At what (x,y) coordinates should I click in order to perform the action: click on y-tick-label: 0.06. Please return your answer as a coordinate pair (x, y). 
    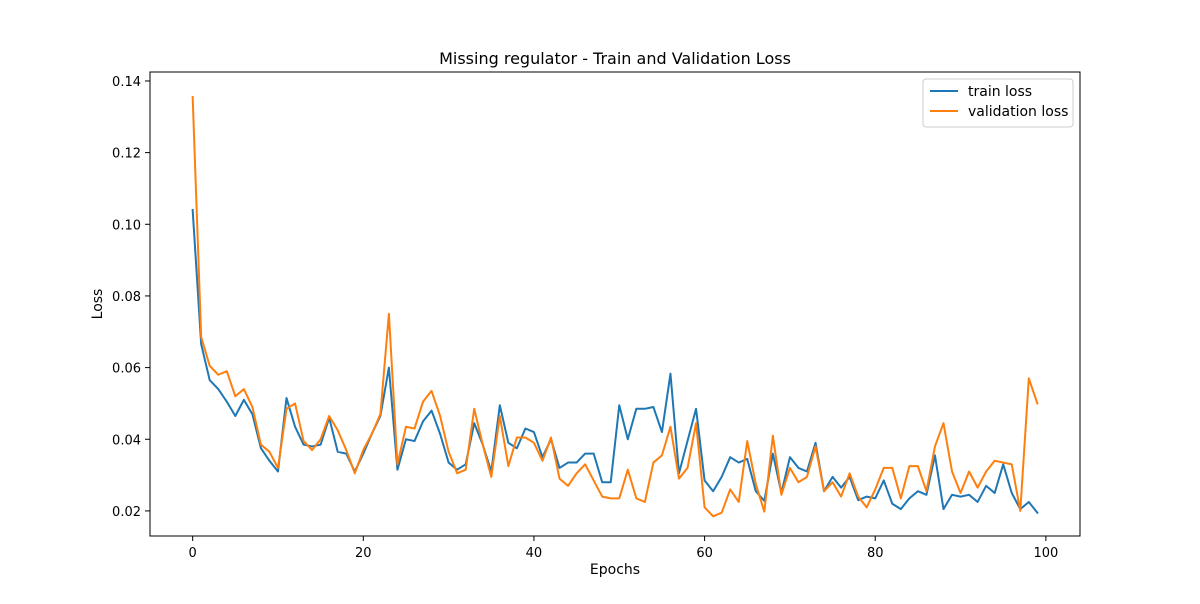
    Looking at the image, I should click on (126, 369).